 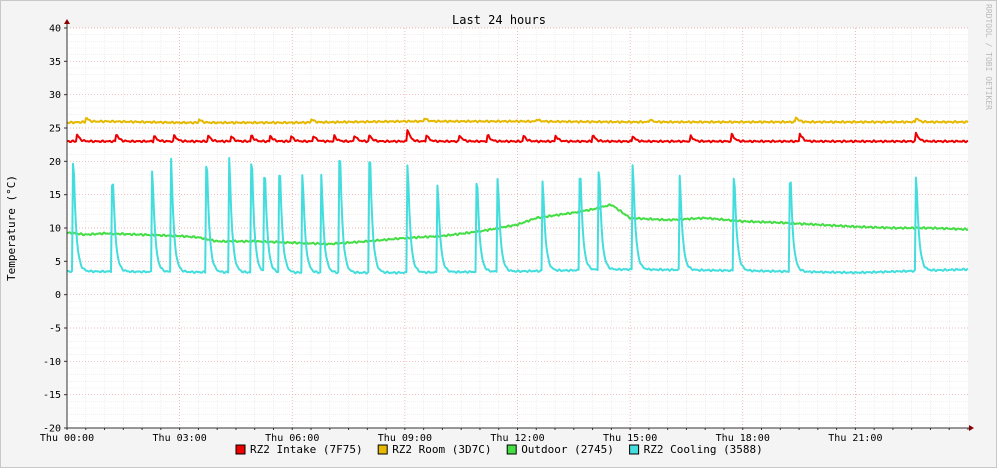 I want to click on y-tick-label: 15, so click(x=55, y=195).